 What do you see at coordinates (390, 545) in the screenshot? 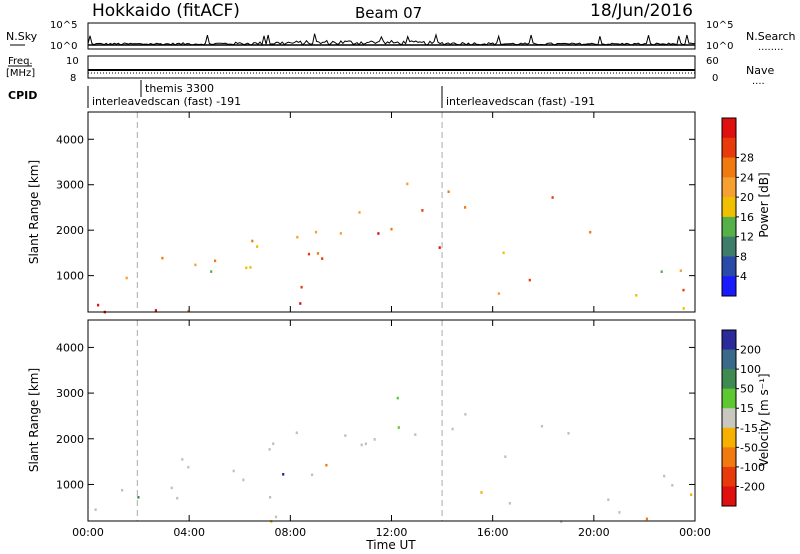
I see `x-axis-title: Time UT` at bounding box center [390, 545].